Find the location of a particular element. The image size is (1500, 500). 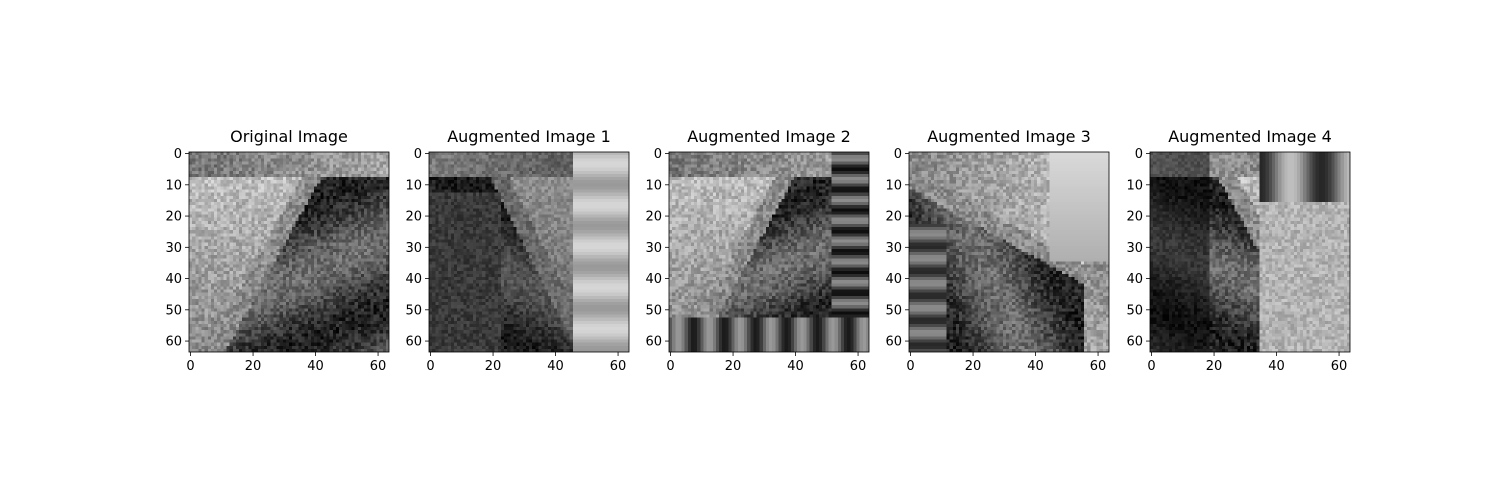

panel-title: Augmented Image 4 is located at coordinates (1250, 136).